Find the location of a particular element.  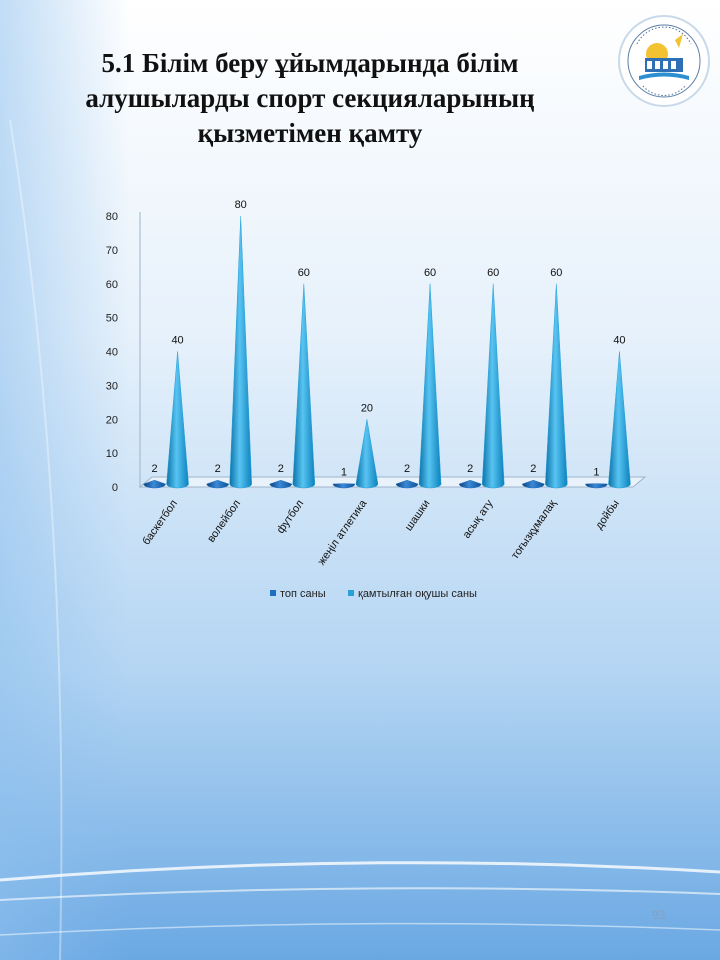

category-label: дойбы is located at coordinates (607, 515).